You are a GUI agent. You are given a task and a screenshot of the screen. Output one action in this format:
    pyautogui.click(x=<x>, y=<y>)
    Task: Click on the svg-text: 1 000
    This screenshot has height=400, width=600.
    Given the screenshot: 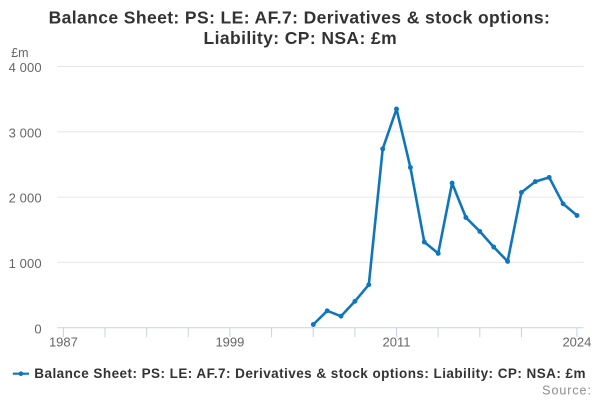 What is the action you would take?
    pyautogui.click(x=25, y=263)
    